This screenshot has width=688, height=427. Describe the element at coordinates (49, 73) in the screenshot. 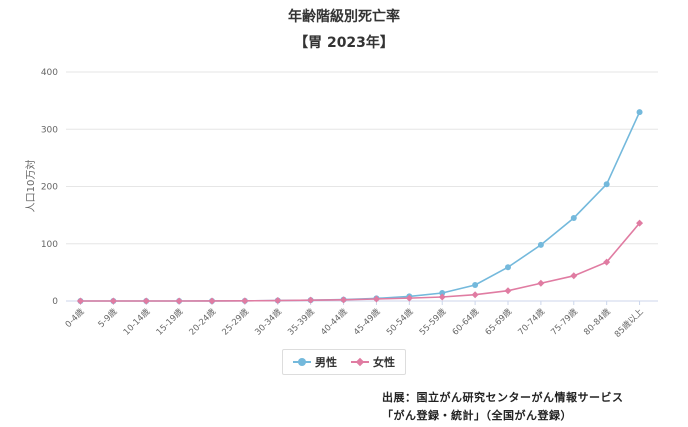

I see `y-tick-label: 400` at that location.